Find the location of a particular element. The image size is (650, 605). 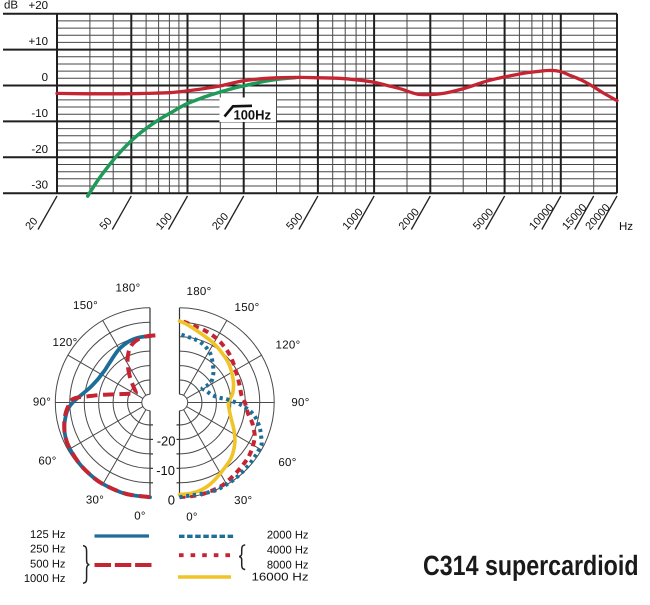

svg-text: 250 Hz is located at coordinates (48, 550).